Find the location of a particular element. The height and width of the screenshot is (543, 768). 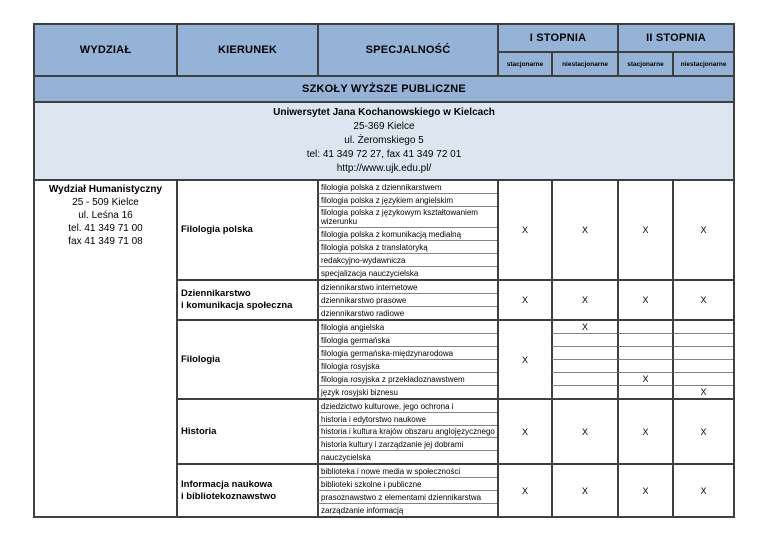

university-website: http://www.ujk.edu.pl/ is located at coordinates (384, 168).